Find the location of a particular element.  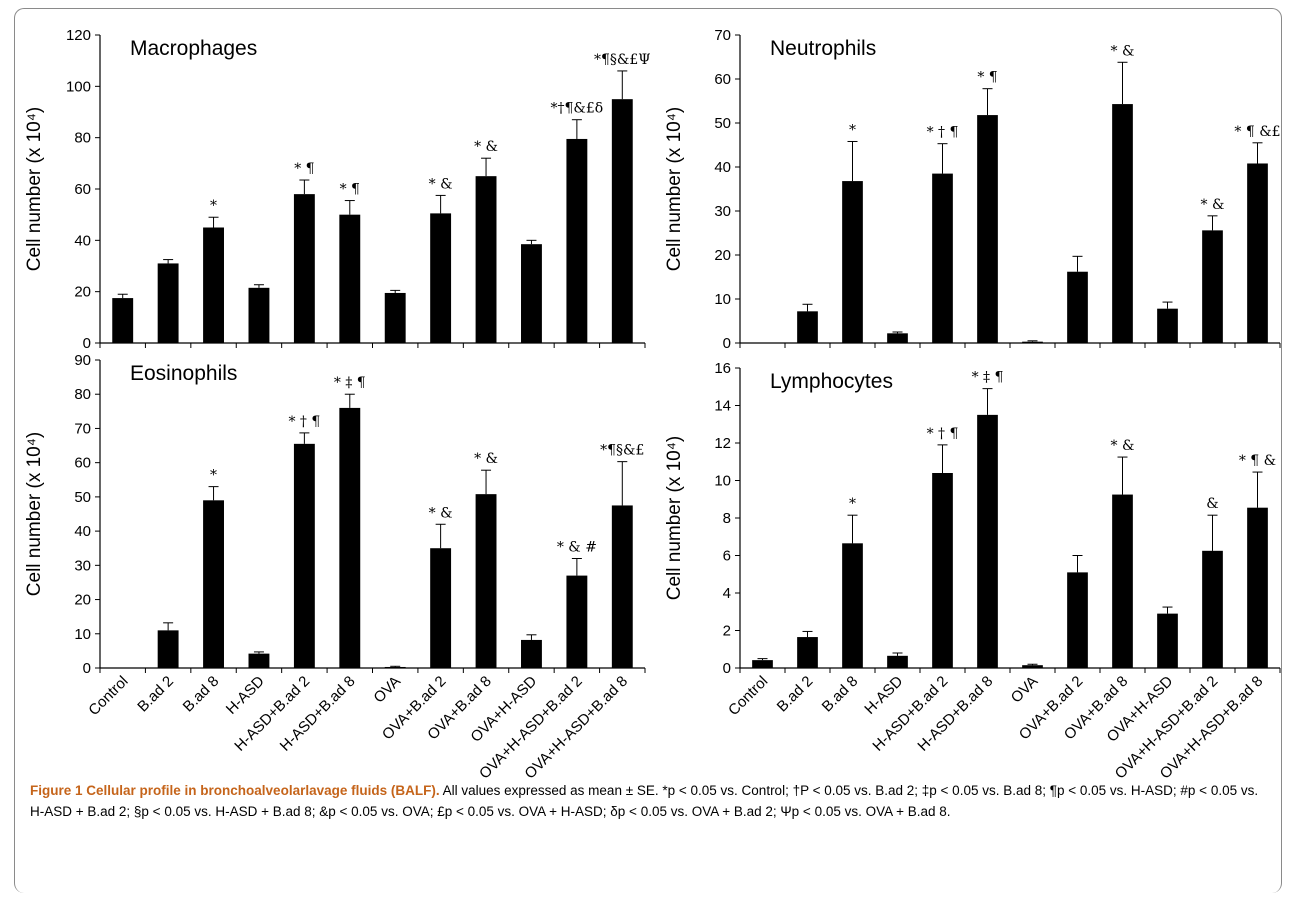

y-tick-label: 2 is located at coordinates (727, 631).